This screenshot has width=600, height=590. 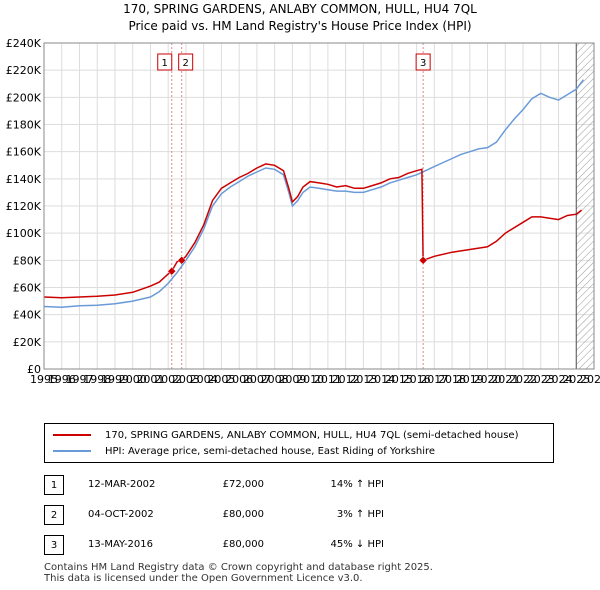 I want to click on legend-swatch-property, so click(x=72, y=435).